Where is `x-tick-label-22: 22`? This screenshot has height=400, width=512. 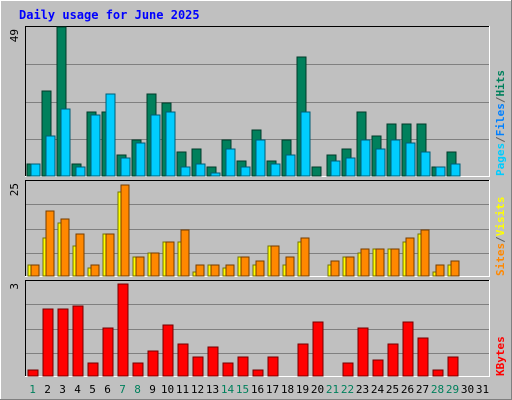
x-tick-label-22: 22 is located at coordinates (347, 389).